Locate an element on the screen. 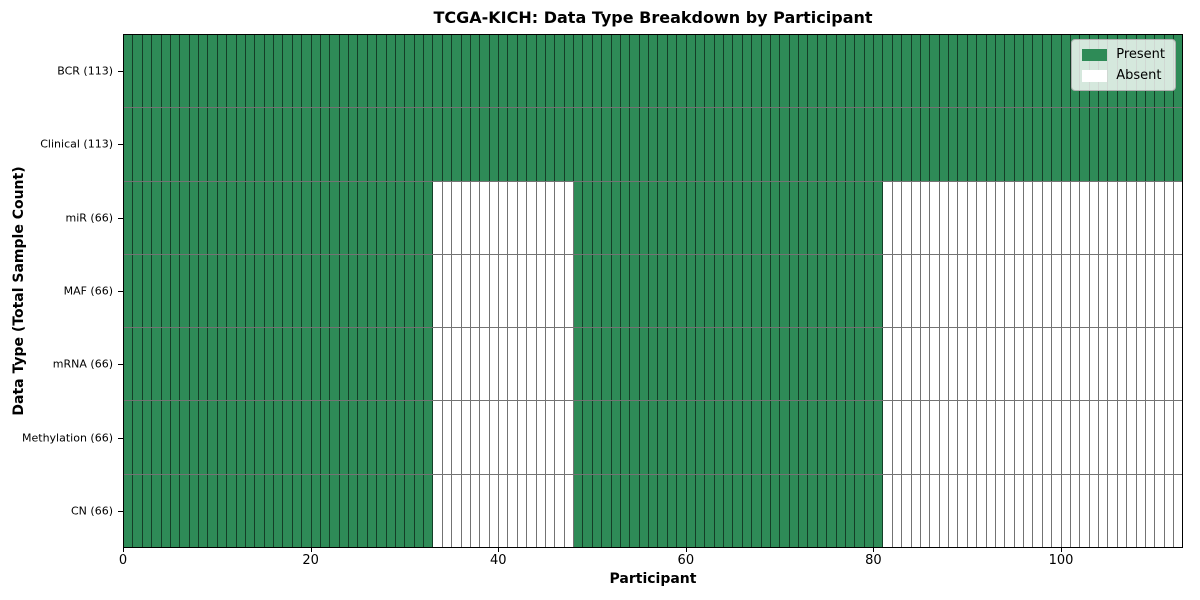 The width and height of the screenshot is (1200, 600). legend: Present Absent is located at coordinates (1123, 65).